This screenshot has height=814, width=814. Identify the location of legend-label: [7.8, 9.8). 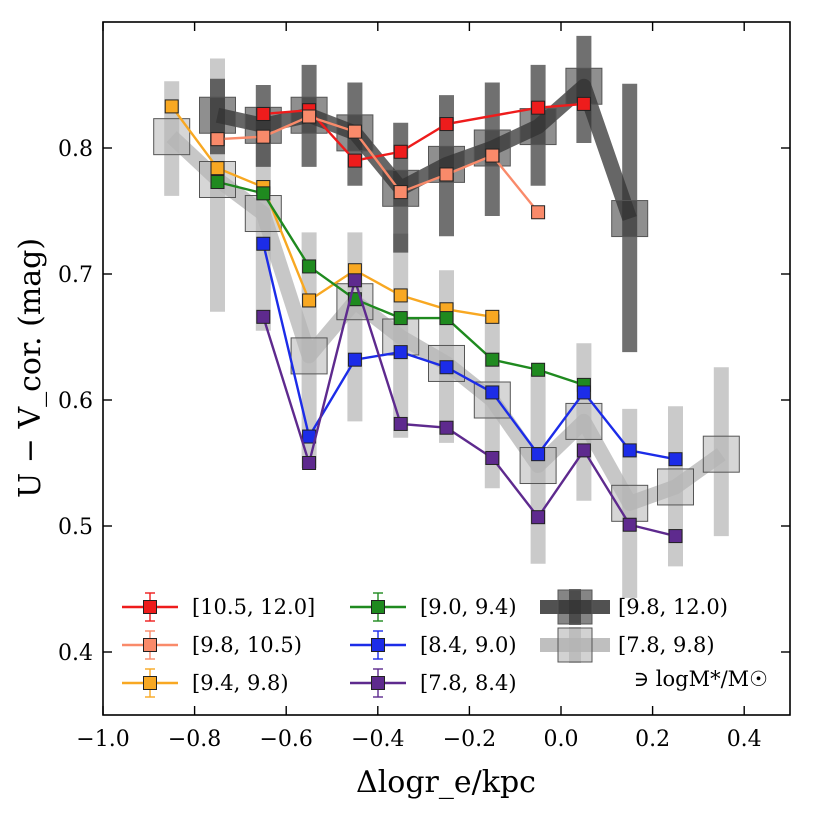
(666, 645).